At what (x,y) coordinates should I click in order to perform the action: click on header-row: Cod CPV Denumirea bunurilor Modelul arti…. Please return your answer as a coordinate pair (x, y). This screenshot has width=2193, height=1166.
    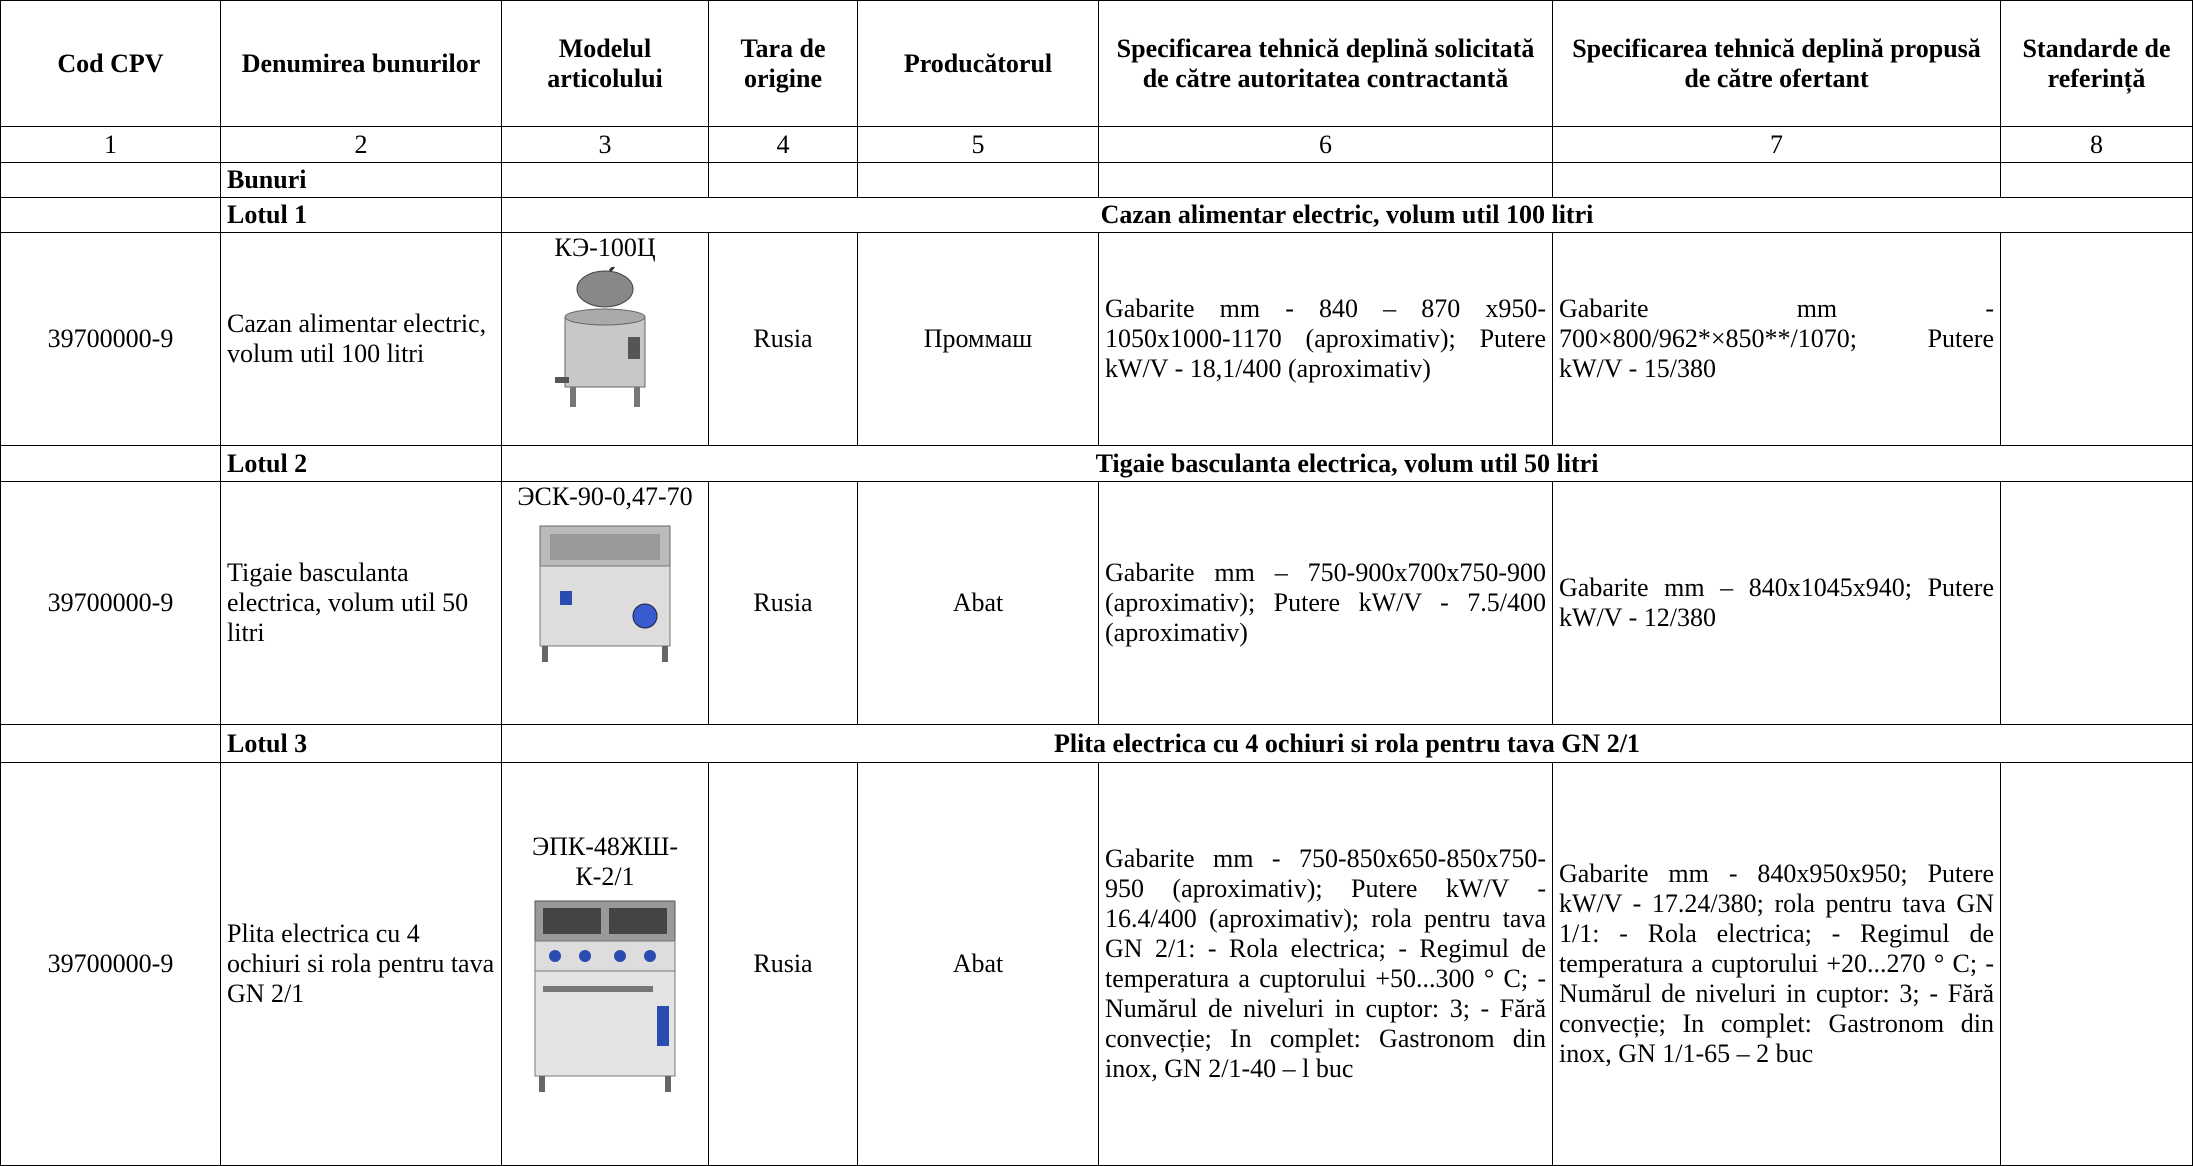
    Looking at the image, I should click on (1096, 63).